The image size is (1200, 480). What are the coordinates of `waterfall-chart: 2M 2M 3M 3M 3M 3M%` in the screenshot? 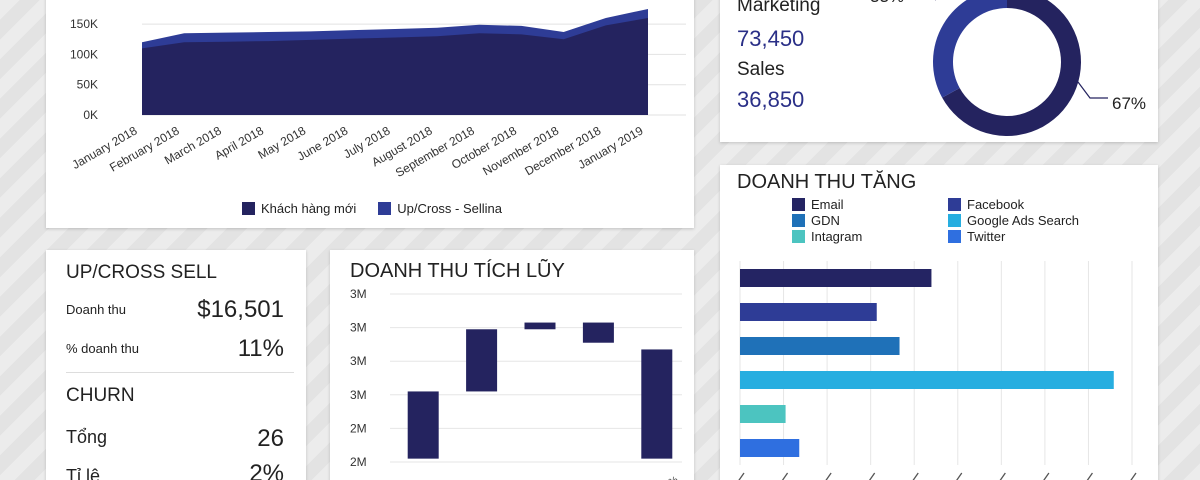 It's located at (516, 383).